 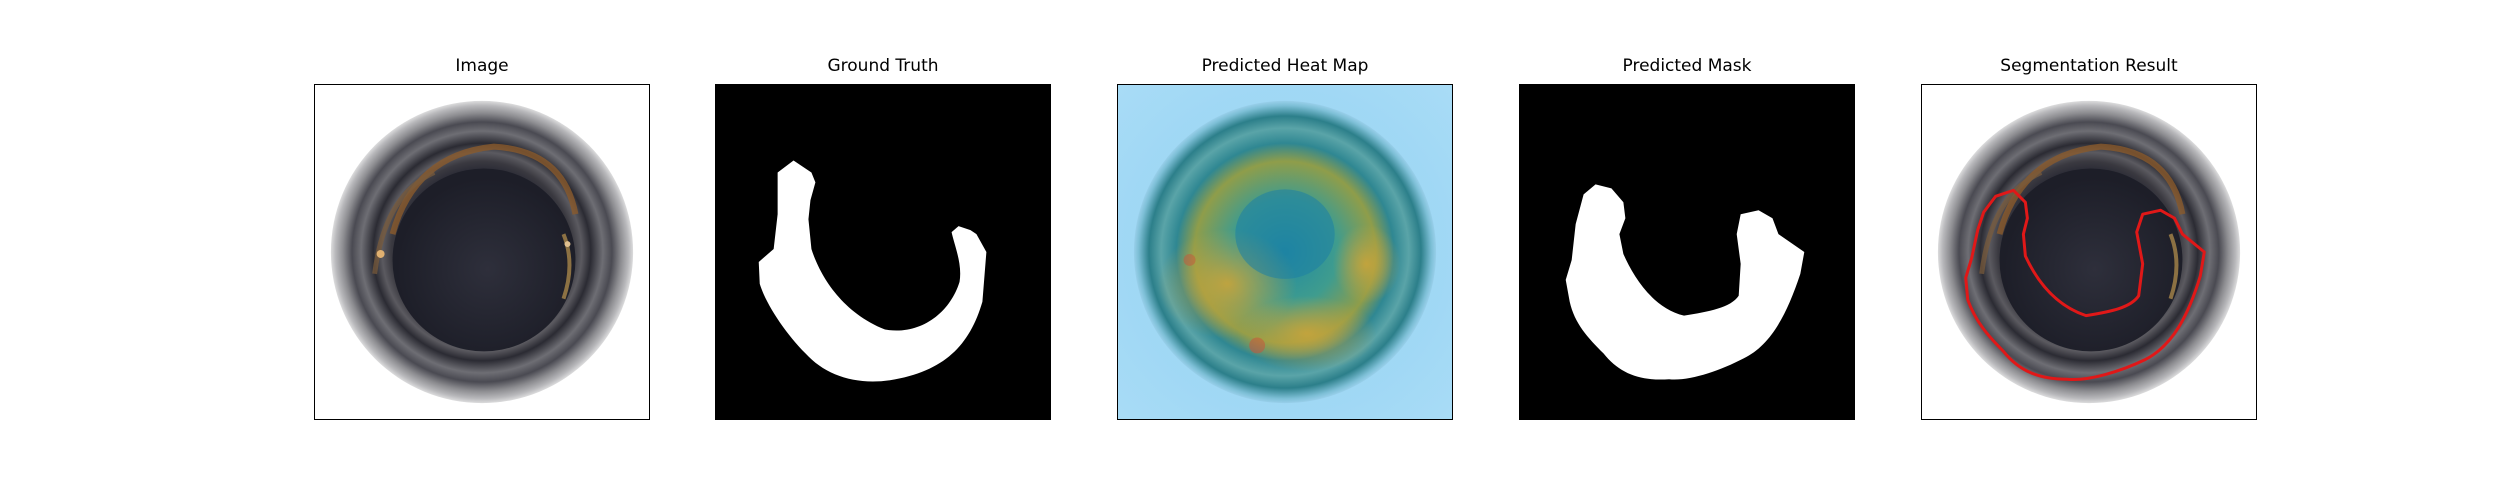 I want to click on heat-map-frame, so click(x=1285, y=252).